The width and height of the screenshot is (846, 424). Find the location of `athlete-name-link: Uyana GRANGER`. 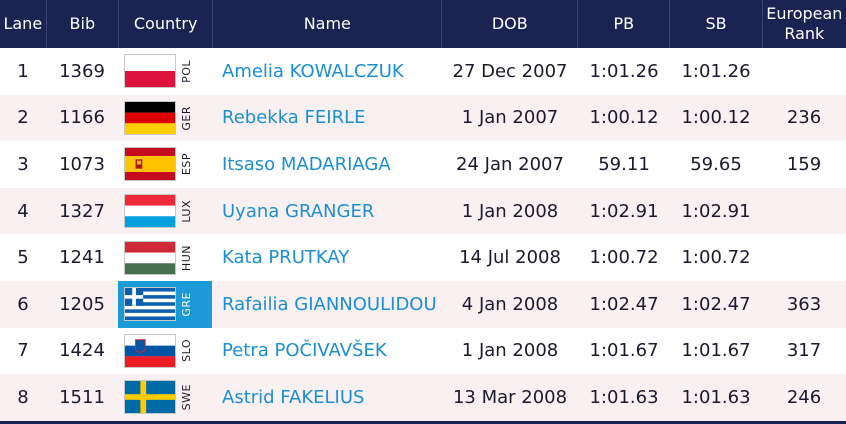

athlete-name-link: Uyana GRANGER is located at coordinates (298, 211).